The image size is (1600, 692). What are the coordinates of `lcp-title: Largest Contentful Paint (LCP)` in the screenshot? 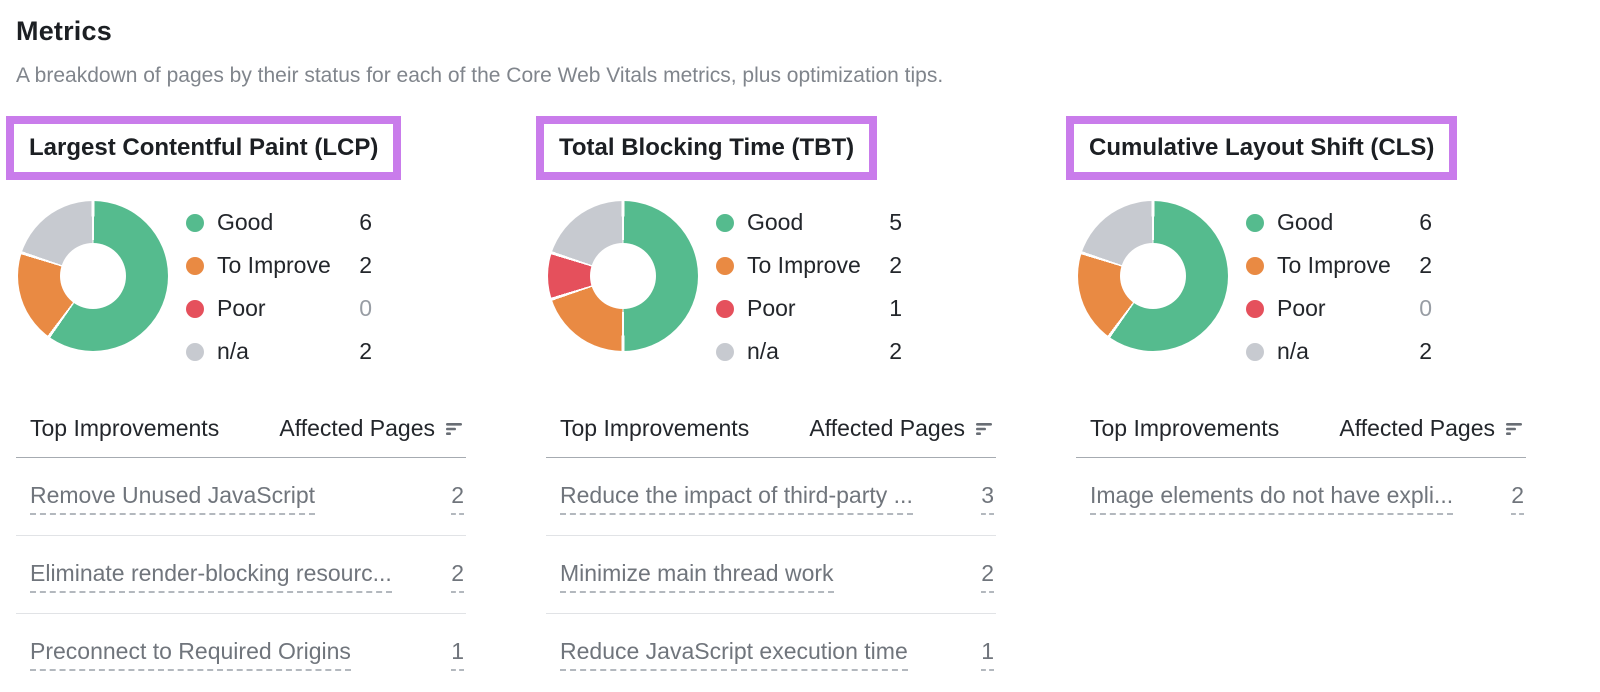 It's located at (204, 147).